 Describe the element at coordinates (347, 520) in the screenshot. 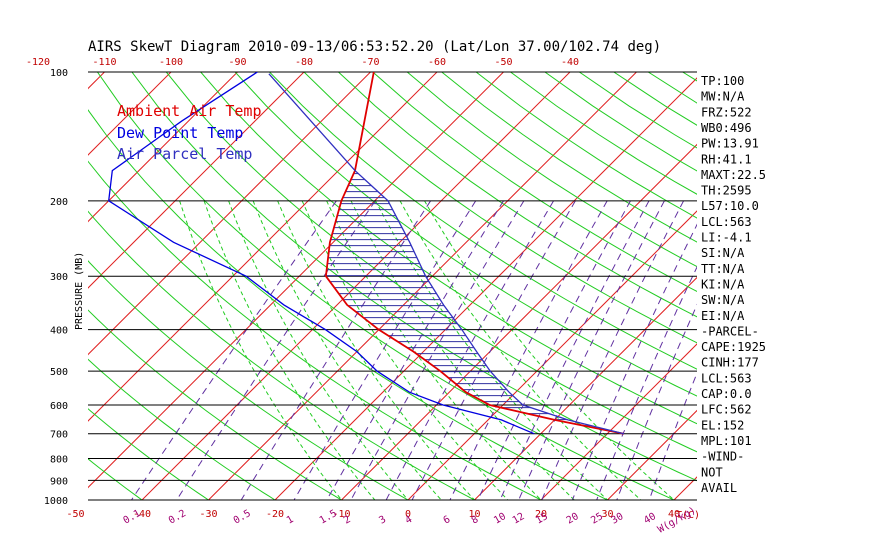

I see `mixing-ratio-tick-label: 2` at that location.